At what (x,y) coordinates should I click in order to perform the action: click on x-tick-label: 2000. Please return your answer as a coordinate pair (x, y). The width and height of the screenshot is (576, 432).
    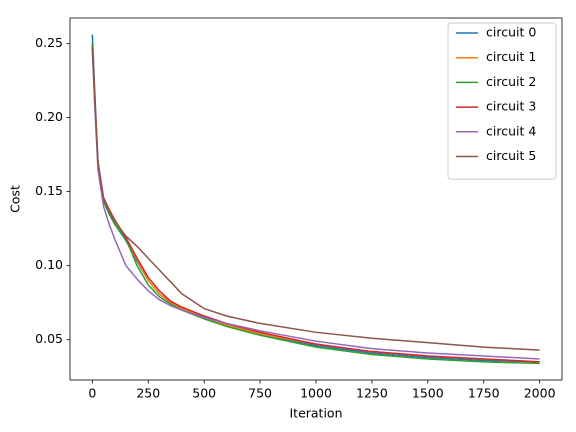
    Looking at the image, I should click on (540, 393).